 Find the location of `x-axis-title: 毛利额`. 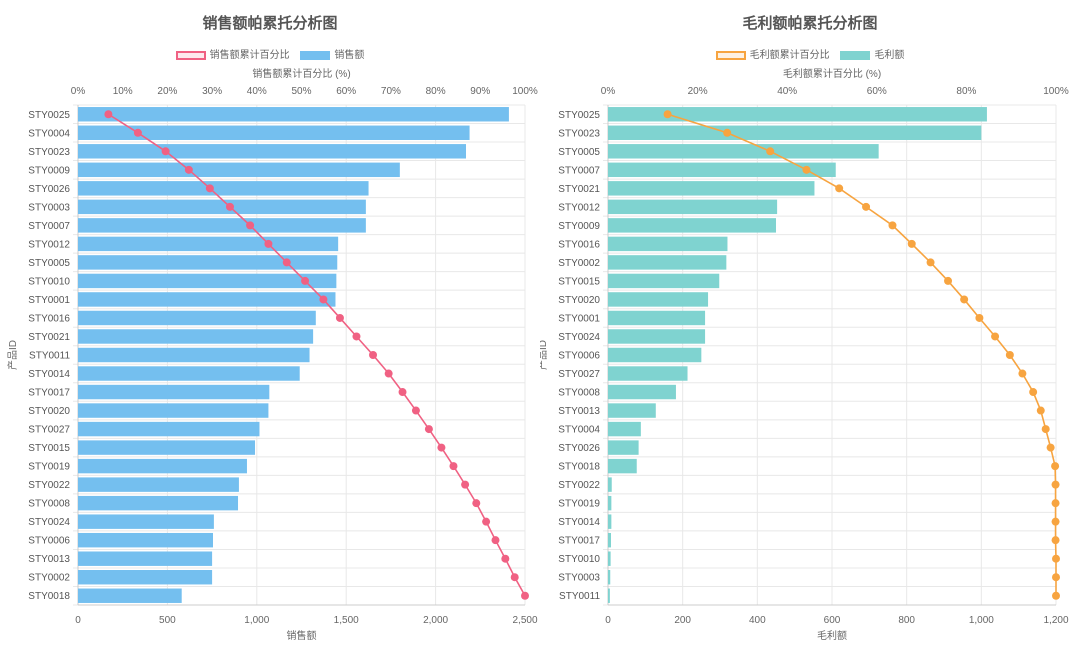

x-axis-title: 毛利额 is located at coordinates (832, 635).